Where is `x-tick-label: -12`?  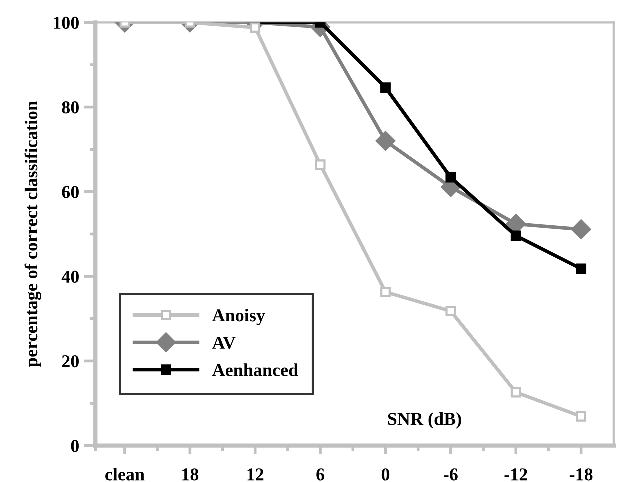 x-tick-label: -12 is located at coordinates (516, 474).